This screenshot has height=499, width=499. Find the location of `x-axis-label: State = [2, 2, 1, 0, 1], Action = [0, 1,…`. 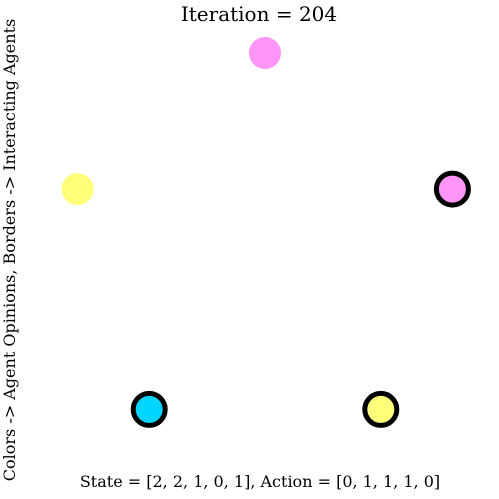

x-axis-label: State = [2, 2, 1, 0, 1], Action = [0, 1,… is located at coordinates (260, 481).